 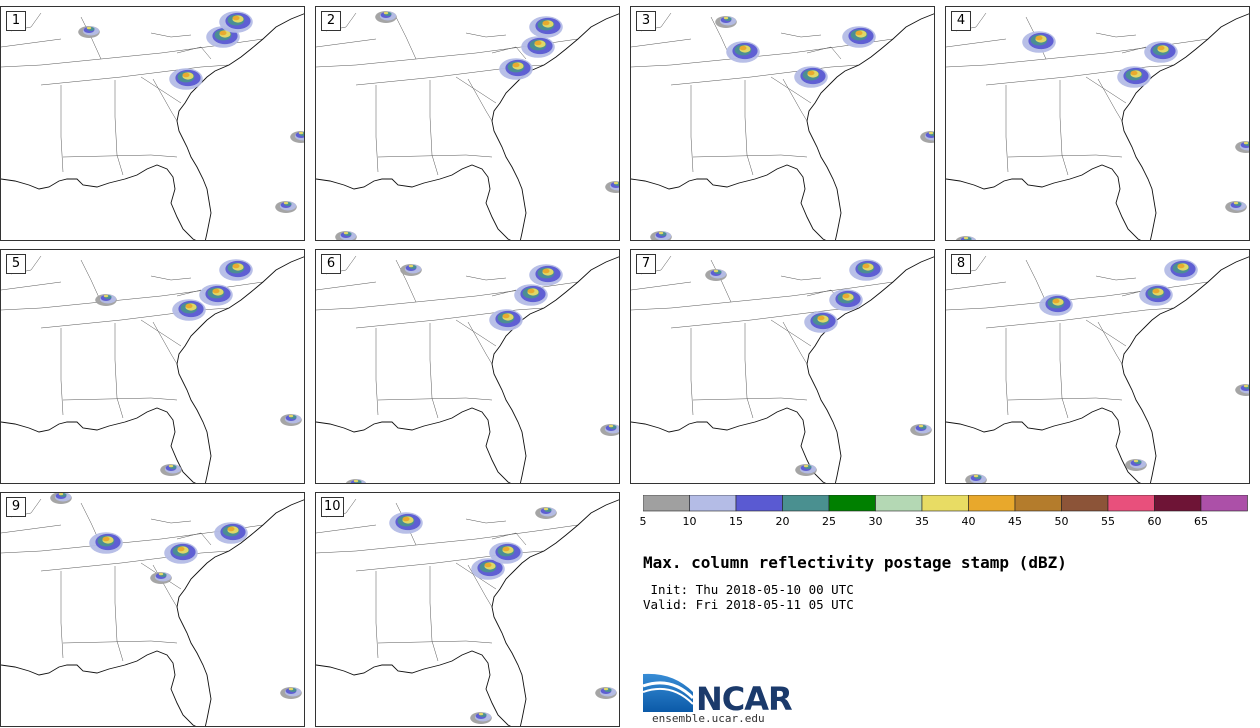 What do you see at coordinates (16, 264) in the screenshot?
I see `member-label: 5` at bounding box center [16, 264].